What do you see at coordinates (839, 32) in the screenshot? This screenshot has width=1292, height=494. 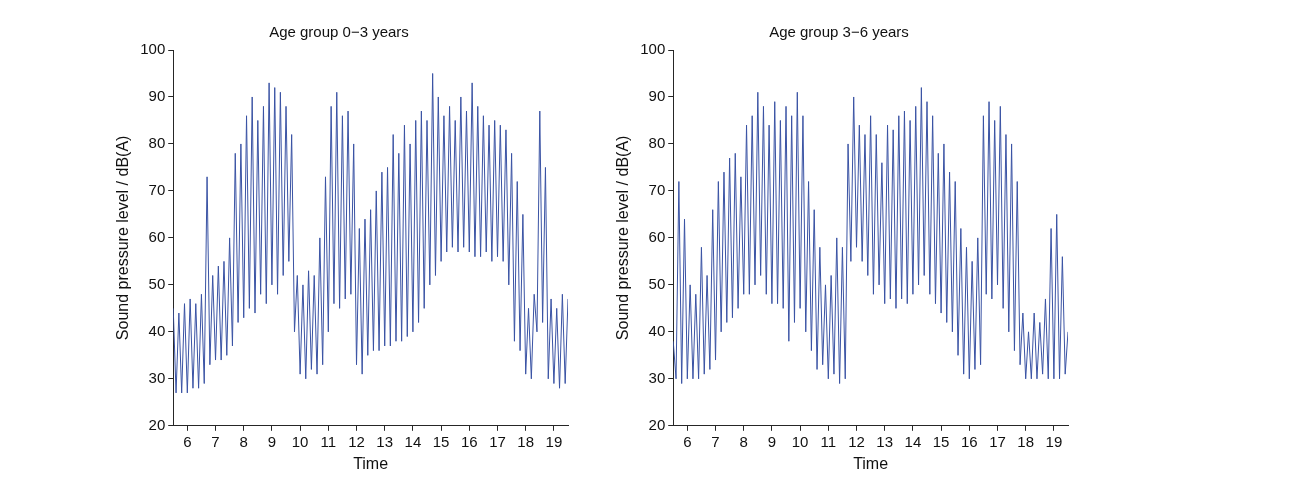 I see `chart-title: Age group 3−6 years` at bounding box center [839, 32].